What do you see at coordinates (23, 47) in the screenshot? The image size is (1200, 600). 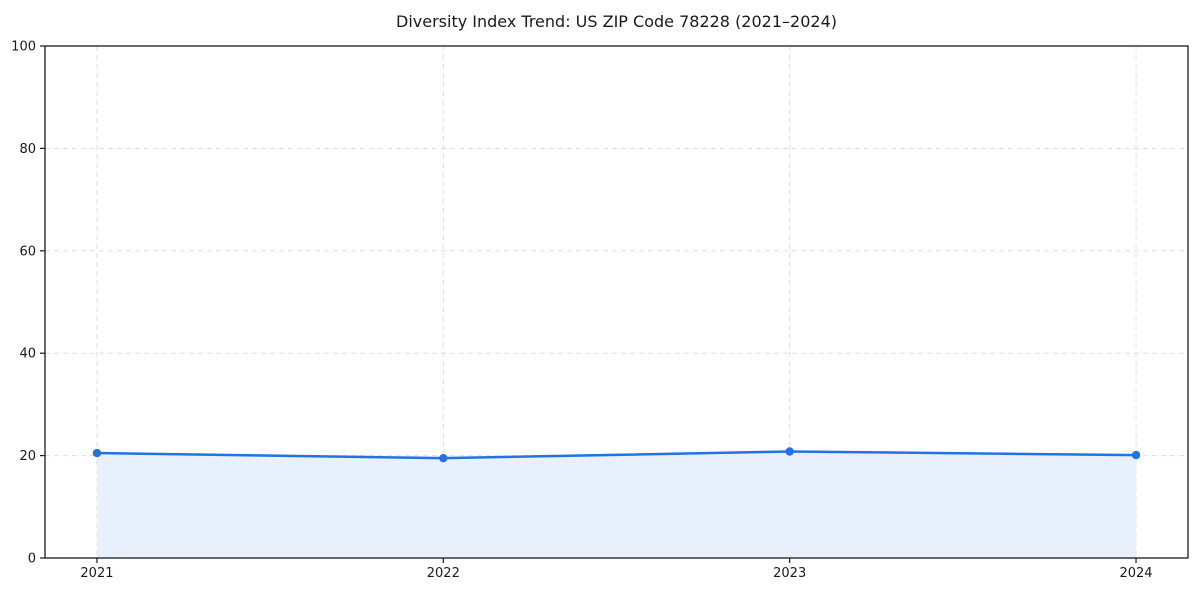 I see `y-tick-label: 100` at bounding box center [23, 47].